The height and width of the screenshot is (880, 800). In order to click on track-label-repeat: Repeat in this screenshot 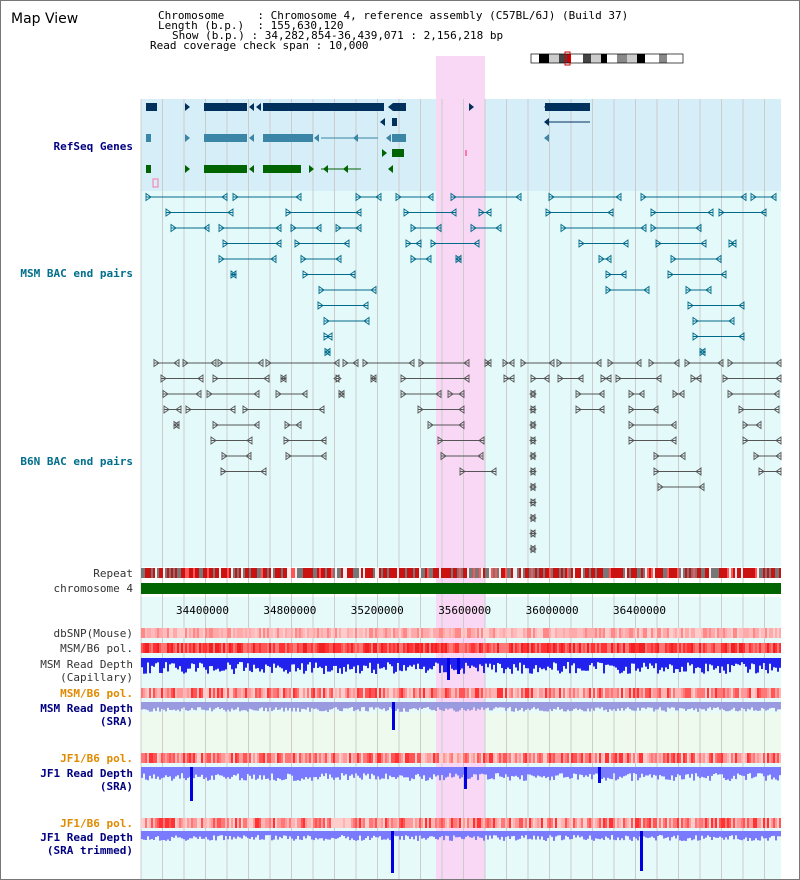, I will do `click(113, 573)`.